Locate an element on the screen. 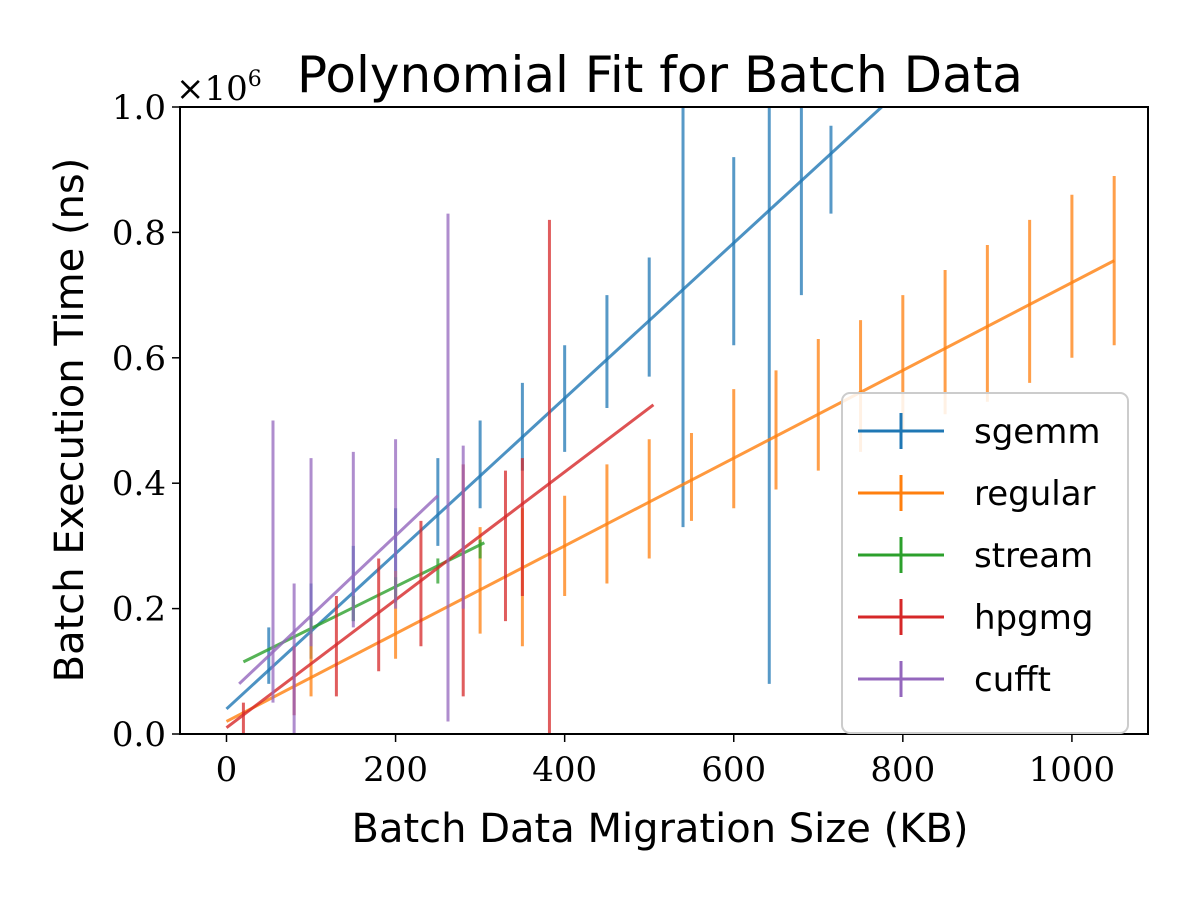  x-tick-label: 0 is located at coordinates (227, 770).